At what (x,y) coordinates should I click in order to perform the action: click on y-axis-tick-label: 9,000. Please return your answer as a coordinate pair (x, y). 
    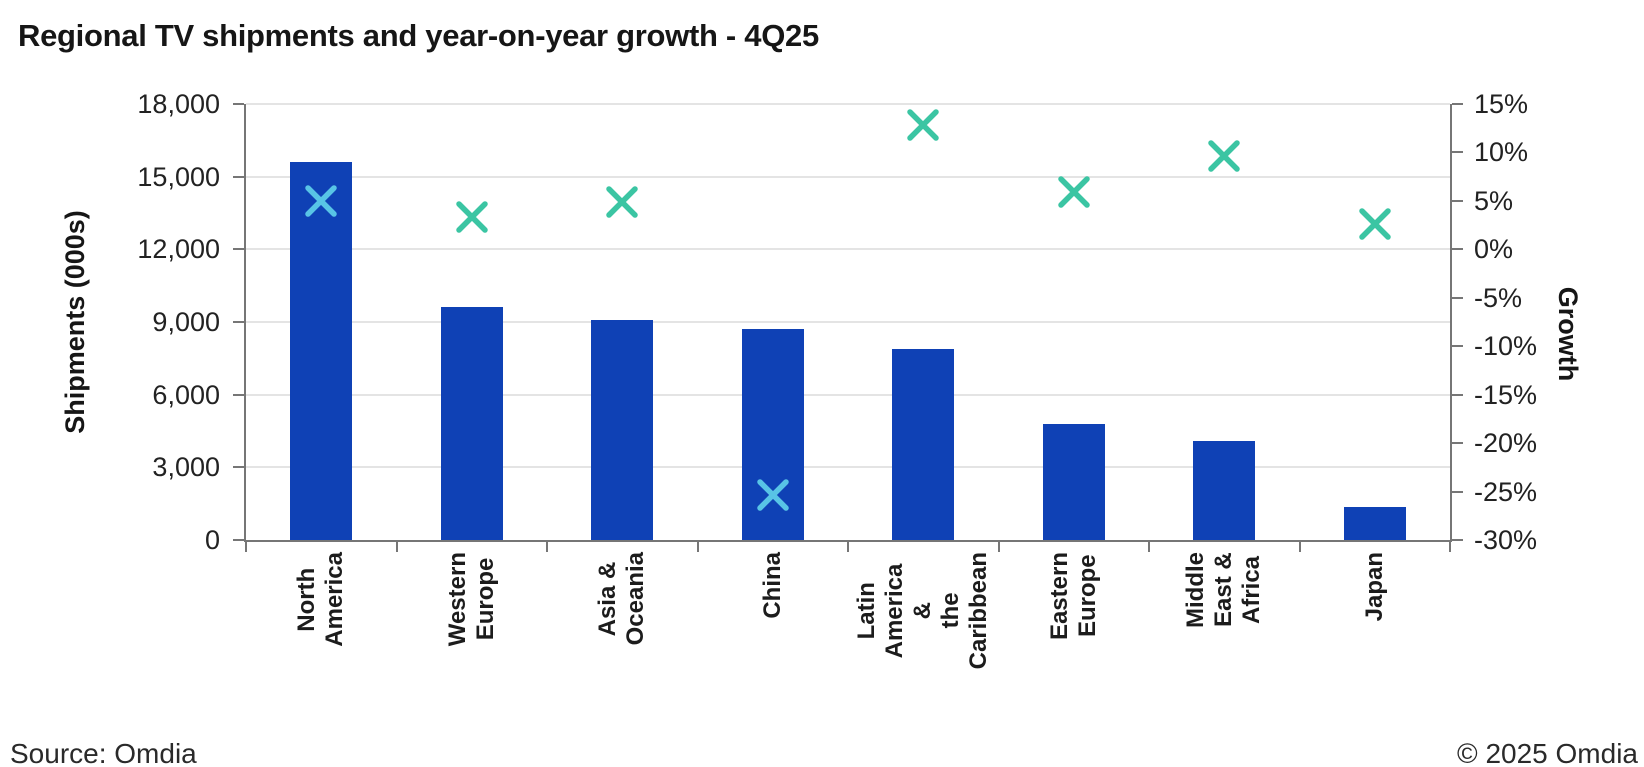
    Looking at the image, I should click on (186, 322).